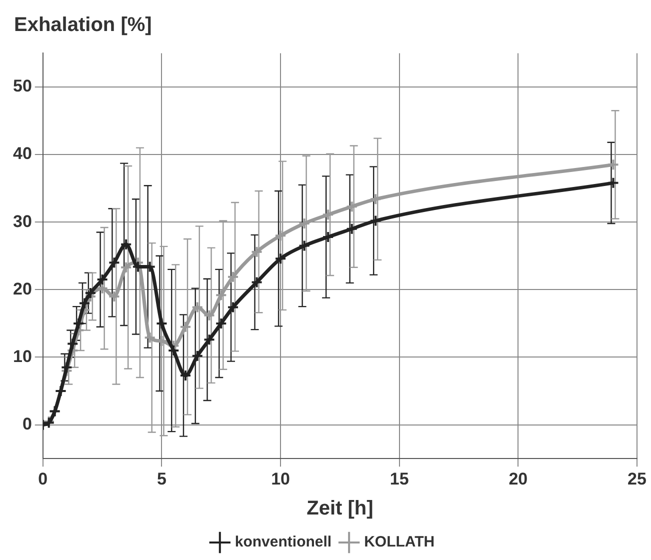 Image resolution: width=651 pixels, height=560 pixels. What do you see at coordinates (518, 478) in the screenshot?
I see `x-tick-label: 20` at bounding box center [518, 478].